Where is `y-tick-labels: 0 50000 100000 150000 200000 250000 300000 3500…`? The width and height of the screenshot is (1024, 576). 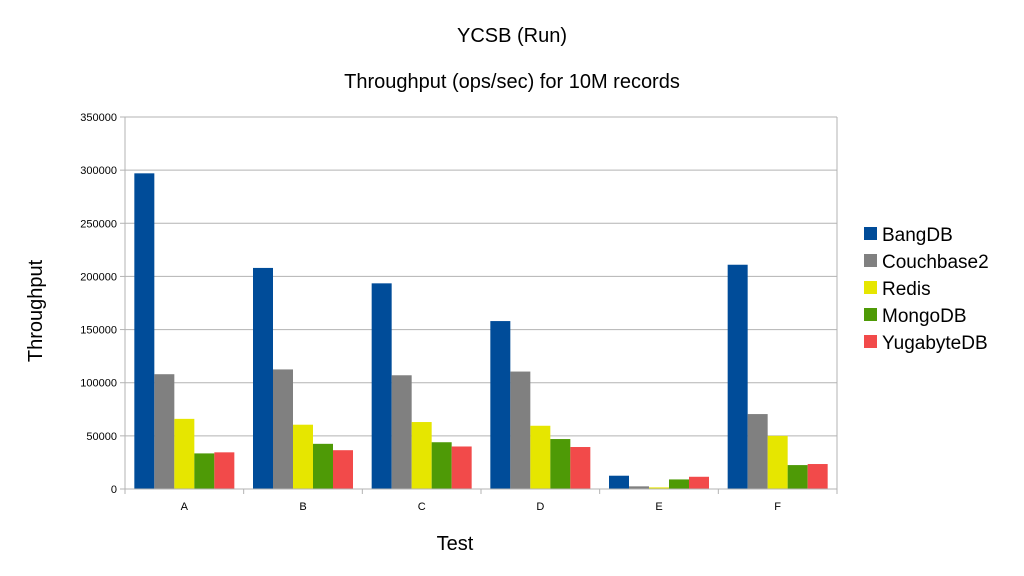 y-tick-labels: 0 50000 100000 150000 200000 250000 300000 3500… is located at coordinates (98, 304).